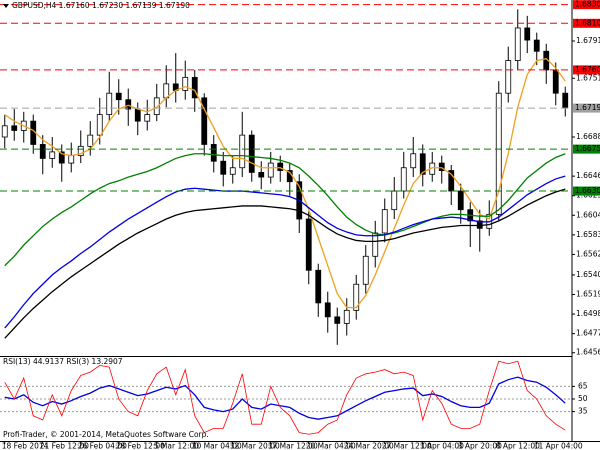 The height and width of the screenshot is (450, 600). Describe the element at coordinates (331, 446) in the screenshot. I see `x-tick-label: 20 Mar 04:00` at that location.